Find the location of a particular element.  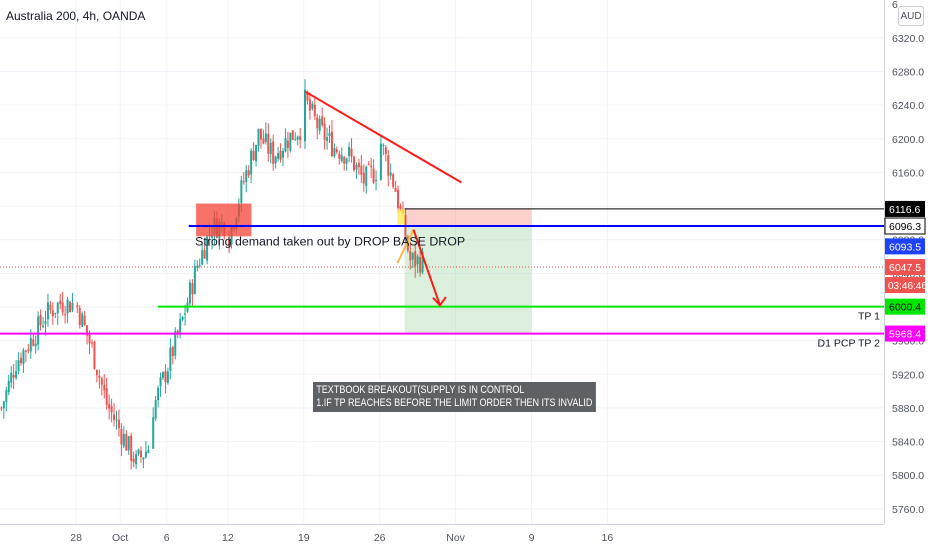

countdown-badge is located at coordinates (905, 285).